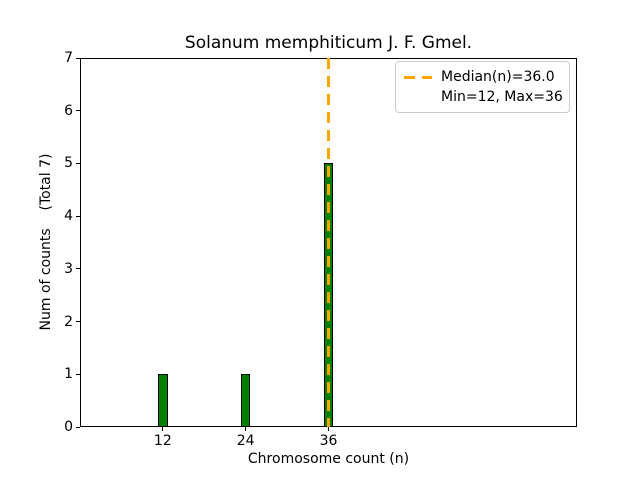 This screenshot has width=640, height=480. What do you see at coordinates (418, 97) in the screenshot?
I see `empty-legend-sample` at bounding box center [418, 97].